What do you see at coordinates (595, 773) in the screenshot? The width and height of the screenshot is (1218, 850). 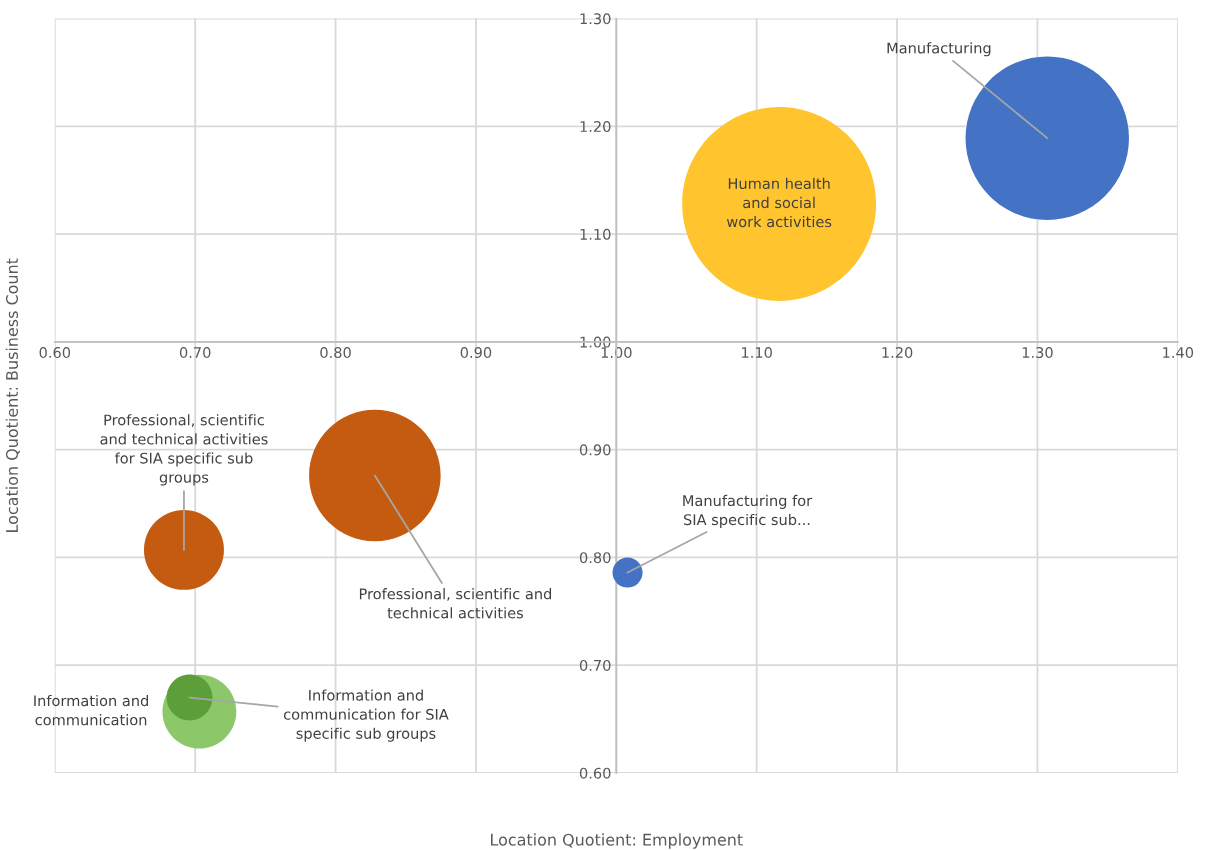 I see `y-tick-label: 0.60` at bounding box center [595, 773].